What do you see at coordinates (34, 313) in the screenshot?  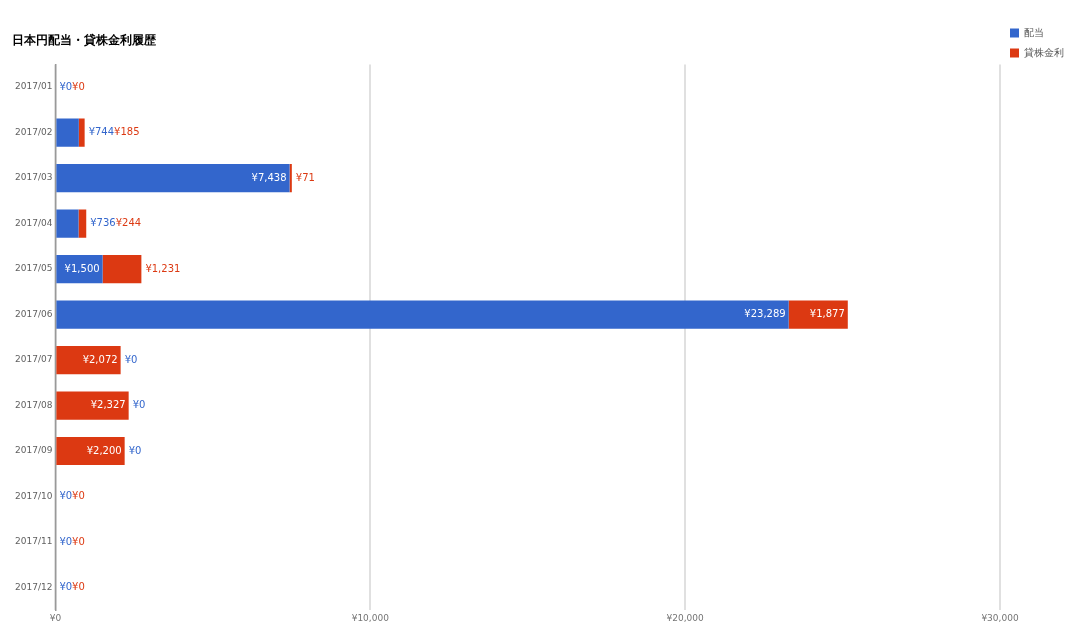 I see `y-tick-label: 2017/06` at bounding box center [34, 313].